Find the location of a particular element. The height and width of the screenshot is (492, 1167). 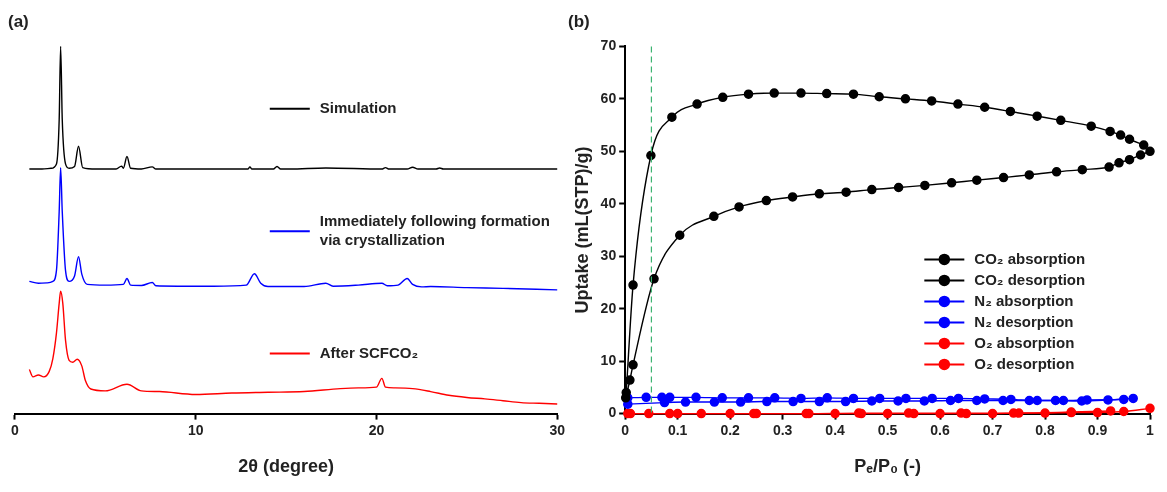

x-tick-label: 0.9 is located at coordinates (1097, 429).